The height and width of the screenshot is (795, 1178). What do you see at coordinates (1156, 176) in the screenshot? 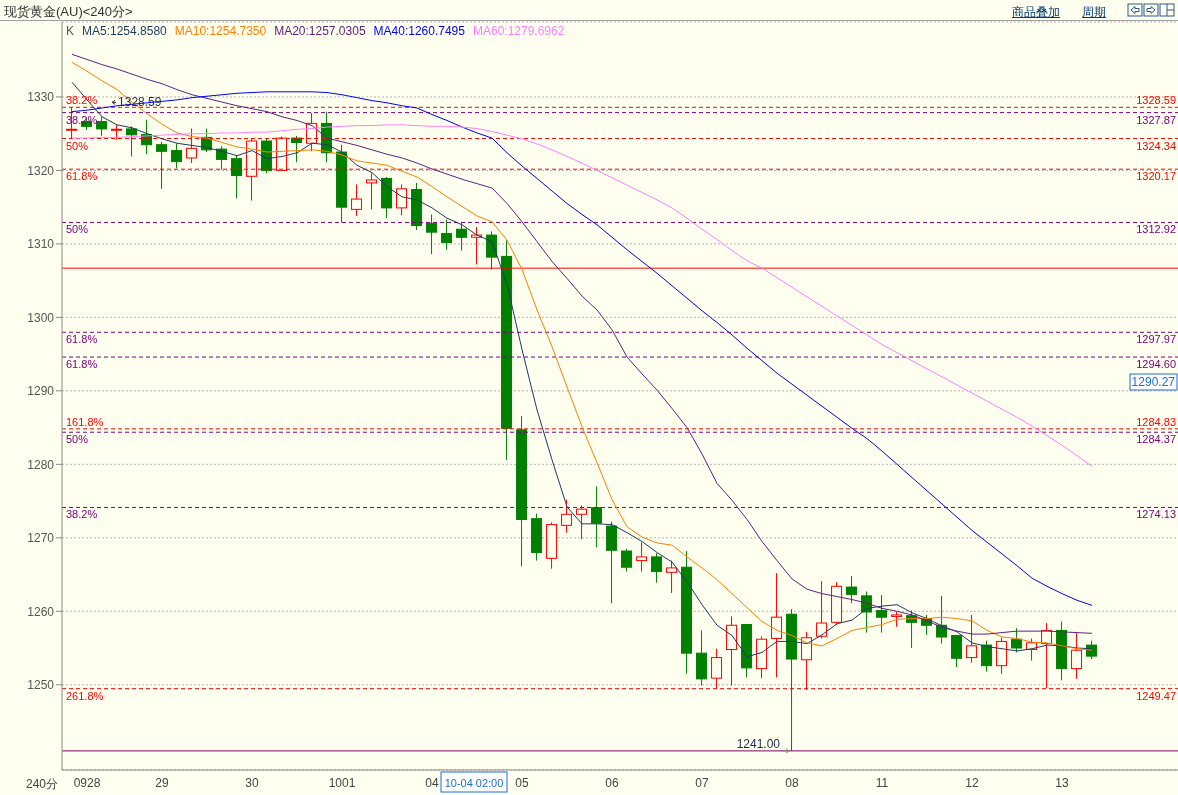
I see `ref-line-label: 1320.17` at bounding box center [1156, 176].